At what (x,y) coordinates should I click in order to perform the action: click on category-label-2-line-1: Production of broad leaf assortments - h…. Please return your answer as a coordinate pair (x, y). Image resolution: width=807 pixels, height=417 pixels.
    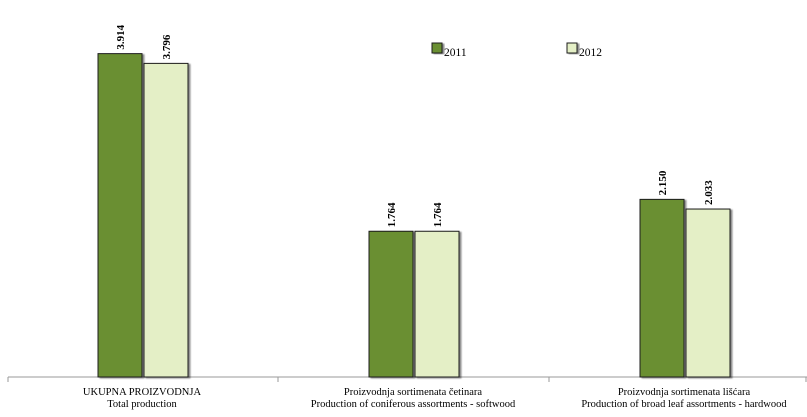
    Looking at the image, I should click on (684, 404).